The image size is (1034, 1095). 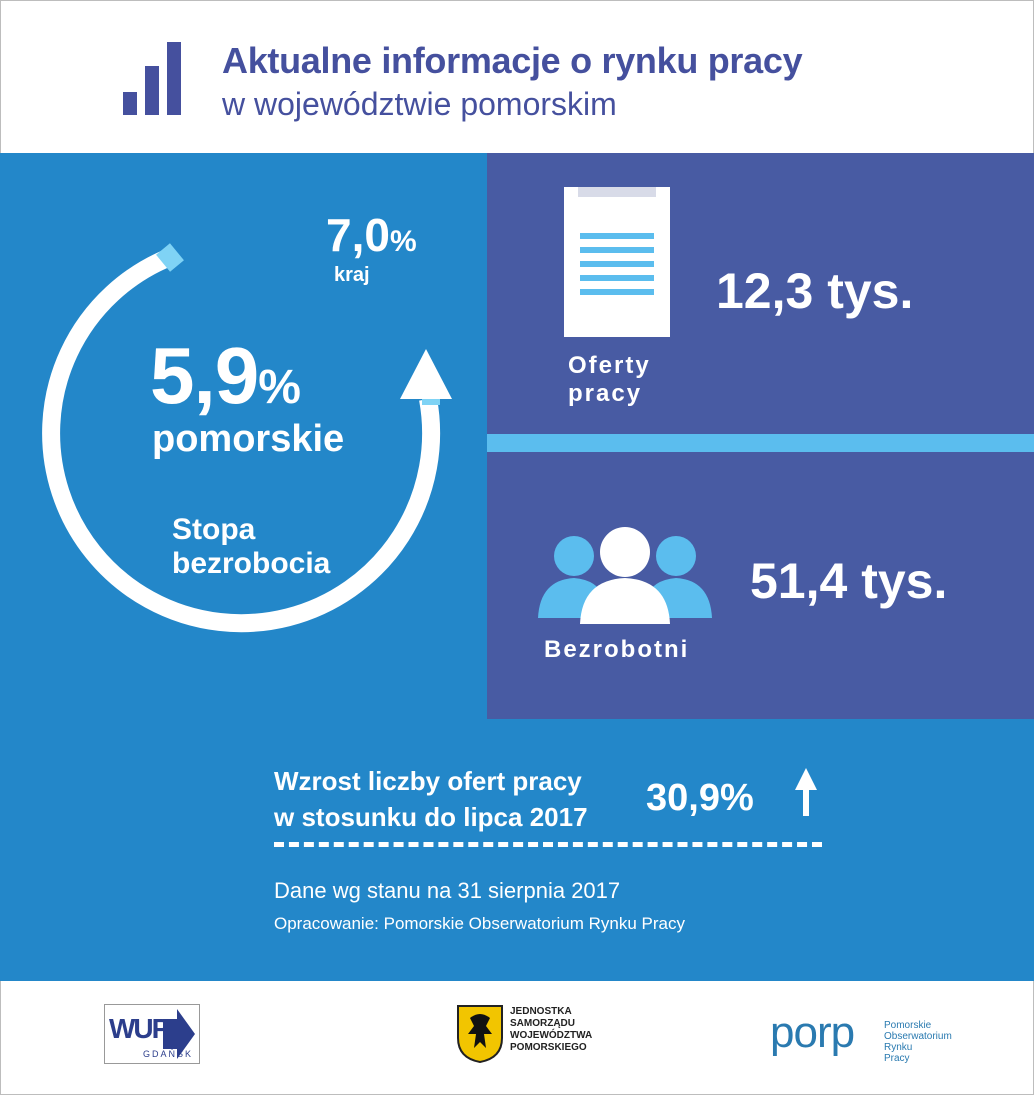 I want to click on wup-logo-subtext: GDAŃSK, so click(x=168, y=1054).